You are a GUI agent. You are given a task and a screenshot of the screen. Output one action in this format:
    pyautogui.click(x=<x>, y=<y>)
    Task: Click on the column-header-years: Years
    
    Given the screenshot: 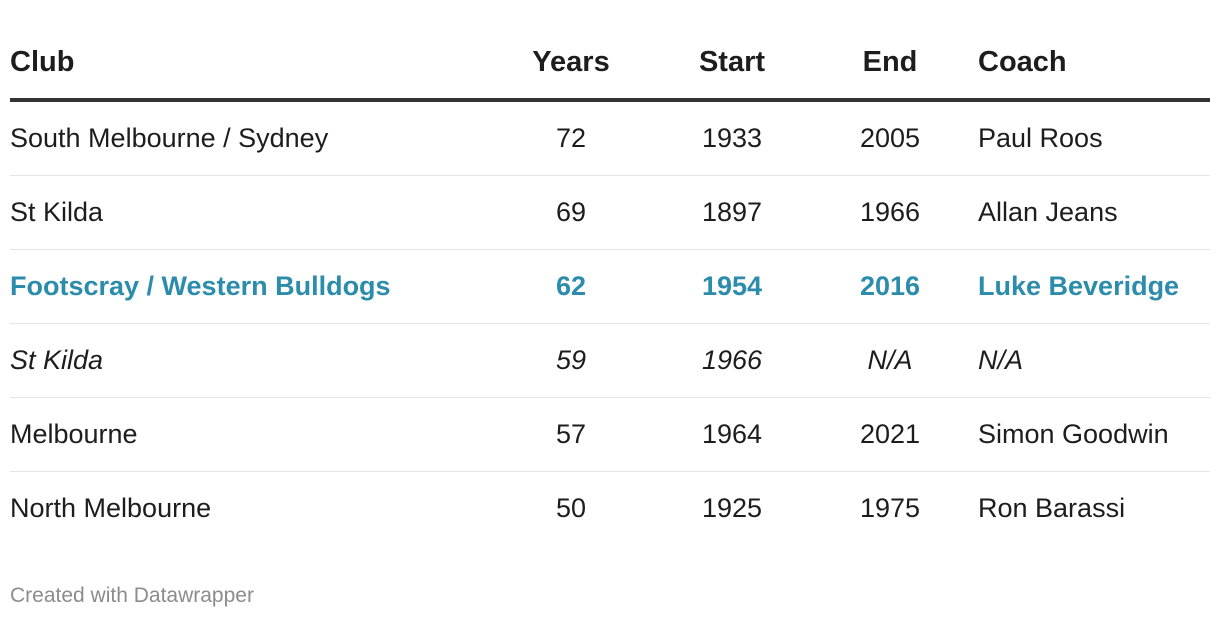 What is the action you would take?
    pyautogui.click(x=571, y=64)
    